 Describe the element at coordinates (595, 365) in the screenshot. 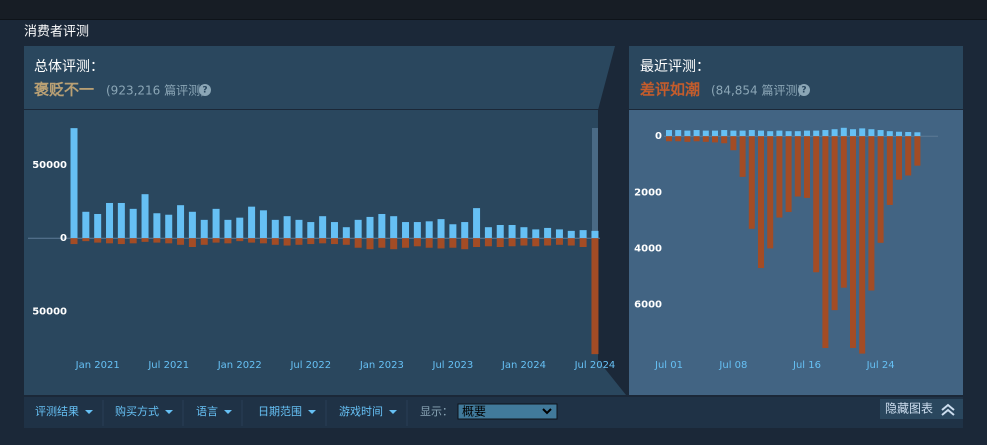

I see `x-tick-label: Jul 2024` at that location.